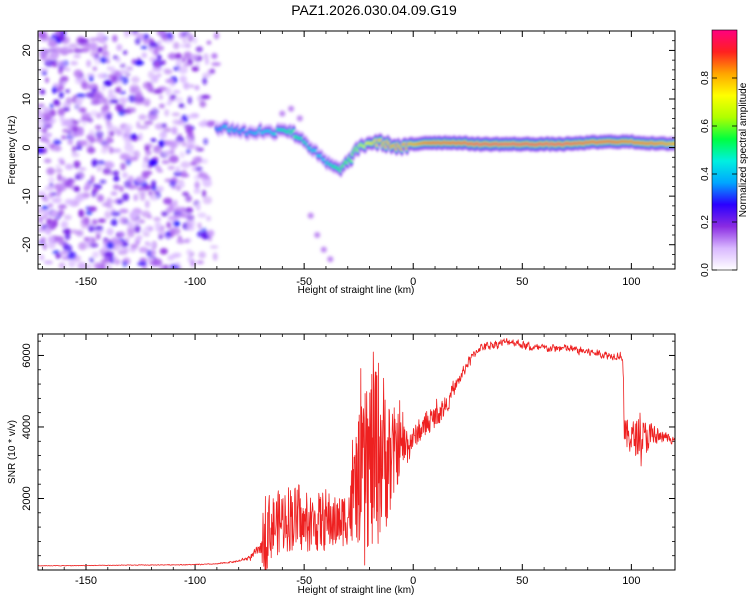 This screenshot has width=750, height=600. Describe the element at coordinates (705, 78) in the screenshot. I see `colorbar-tick-label: 0.8` at that location.